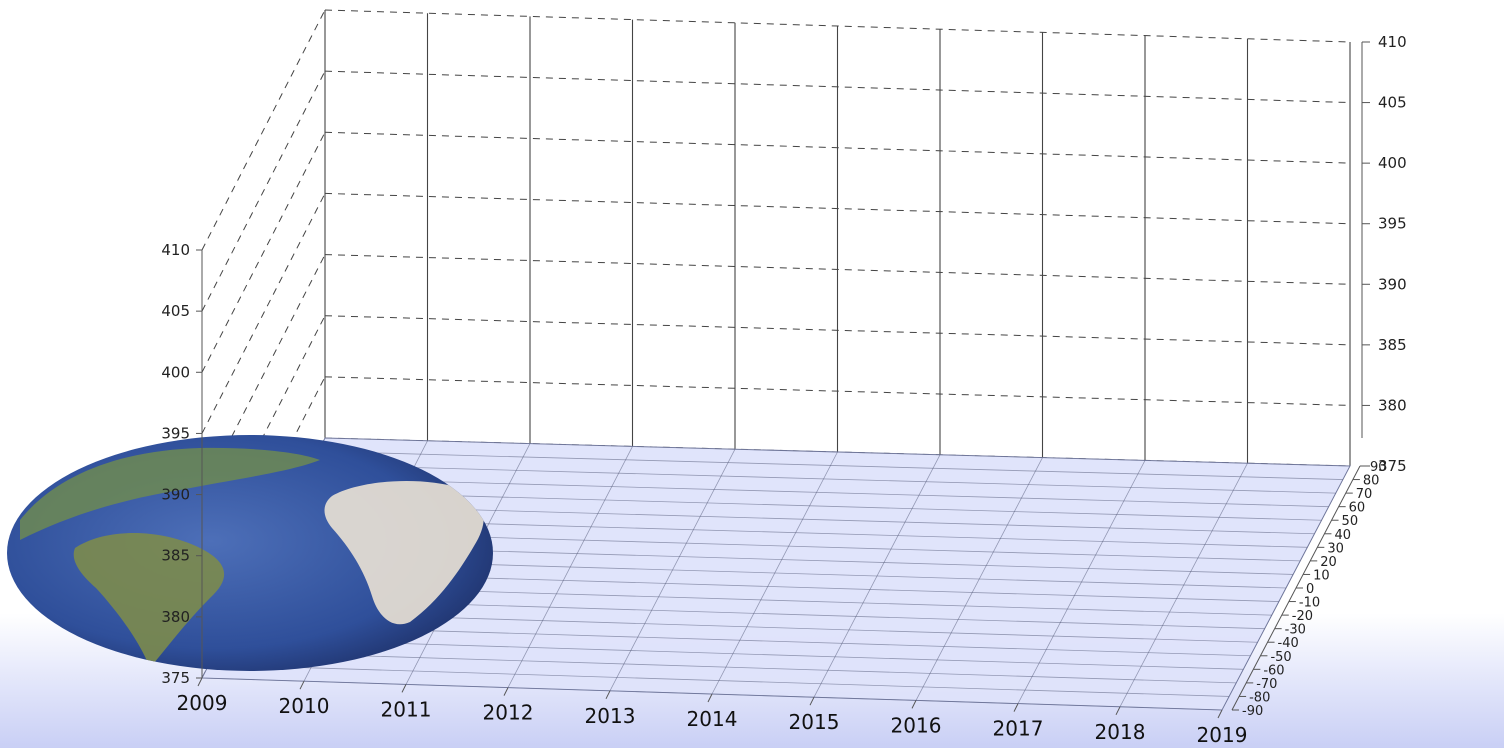 The height and width of the screenshot is (748, 1504). Describe the element at coordinates (1018, 729) in the screenshot. I see `year-tick-label: 2017` at that location.